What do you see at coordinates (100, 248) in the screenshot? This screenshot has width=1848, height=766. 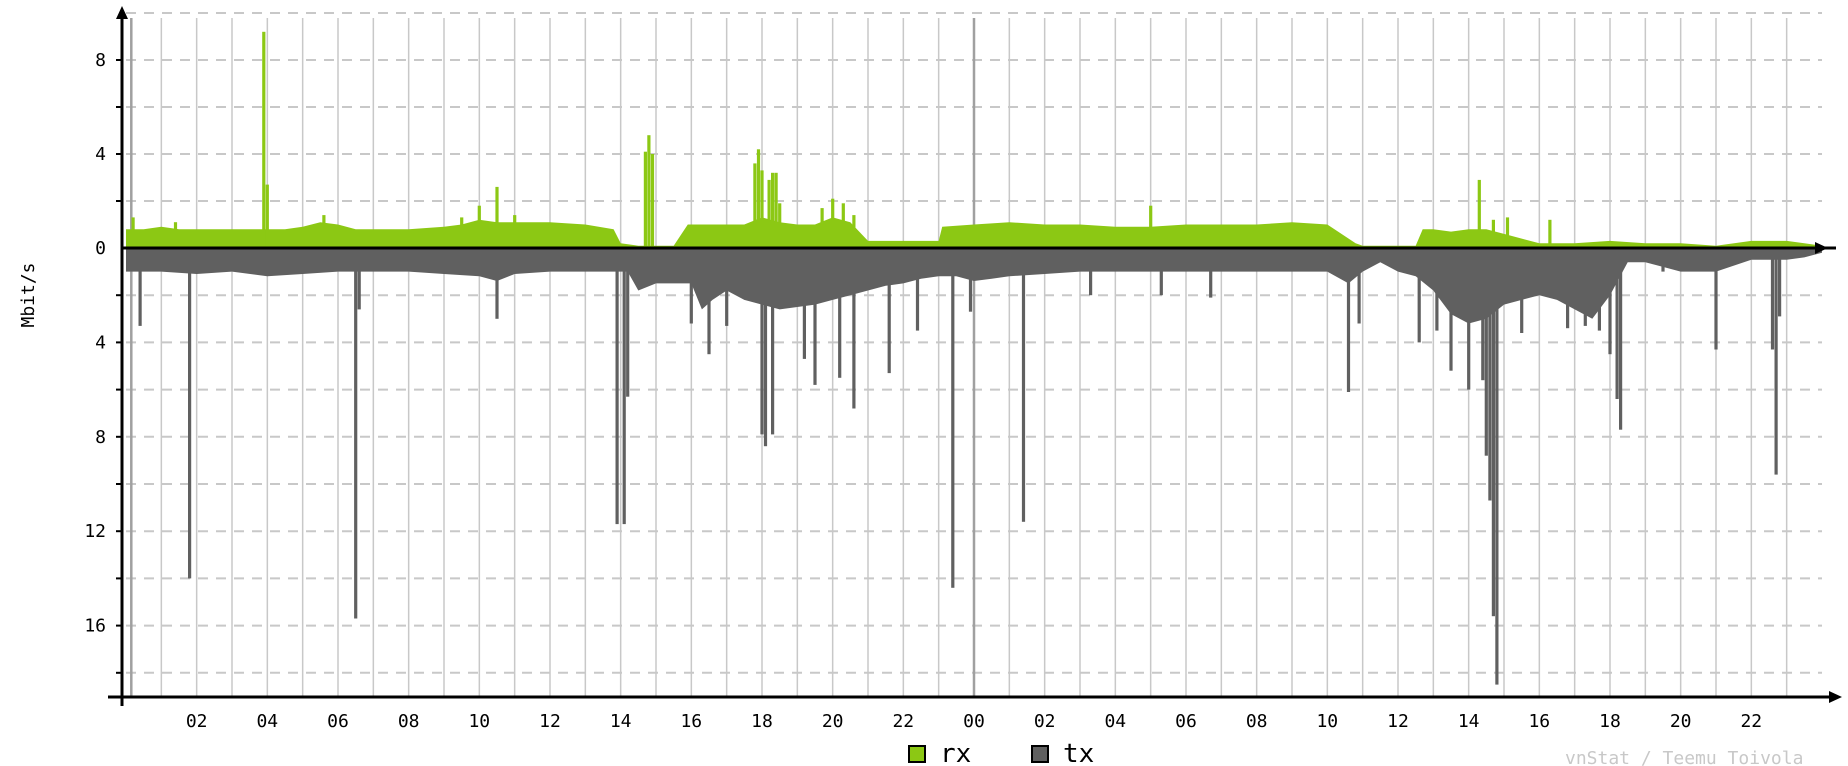 I see `y-tick-label: 0` at bounding box center [100, 248].